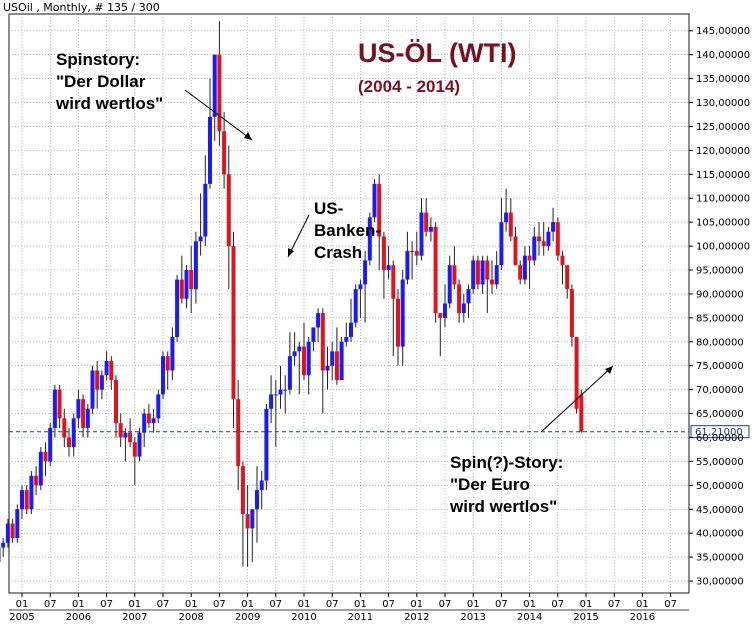 The height and width of the screenshot is (624, 754). Describe the element at coordinates (720, 486) in the screenshot. I see `y-tick-label: 50,00000` at that location.